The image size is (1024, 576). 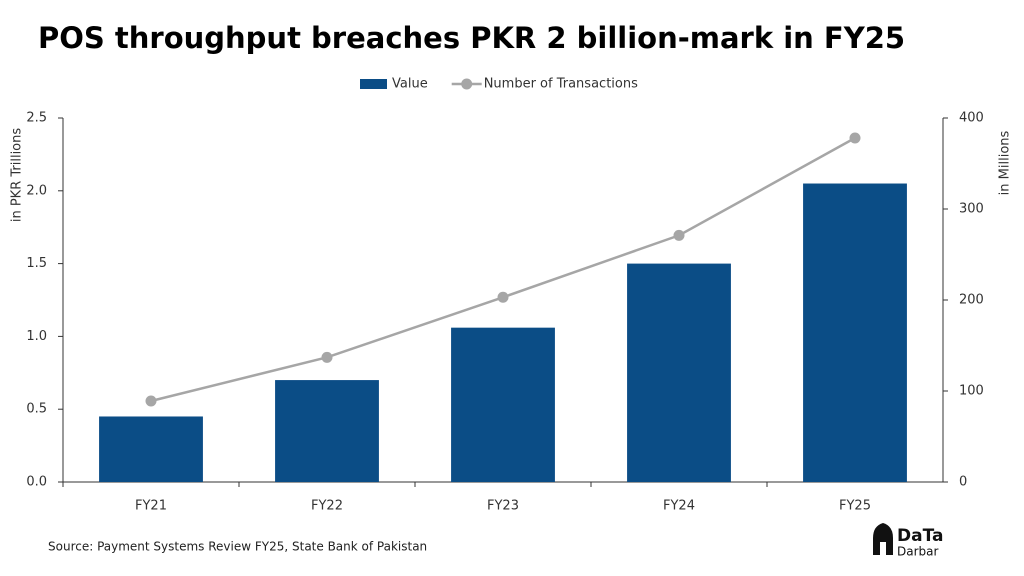 What do you see at coordinates (36, 336) in the screenshot?
I see `y-tick-label: 1.0` at bounding box center [36, 336].